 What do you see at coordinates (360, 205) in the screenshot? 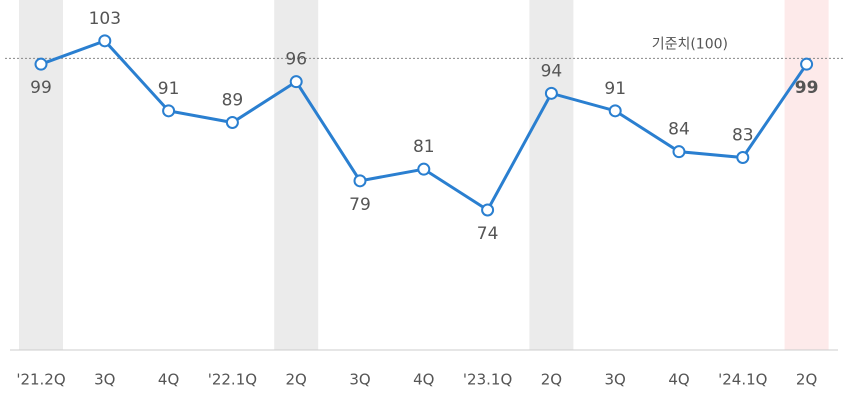
I see `data-label: 79` at bounding box center [360, 205].